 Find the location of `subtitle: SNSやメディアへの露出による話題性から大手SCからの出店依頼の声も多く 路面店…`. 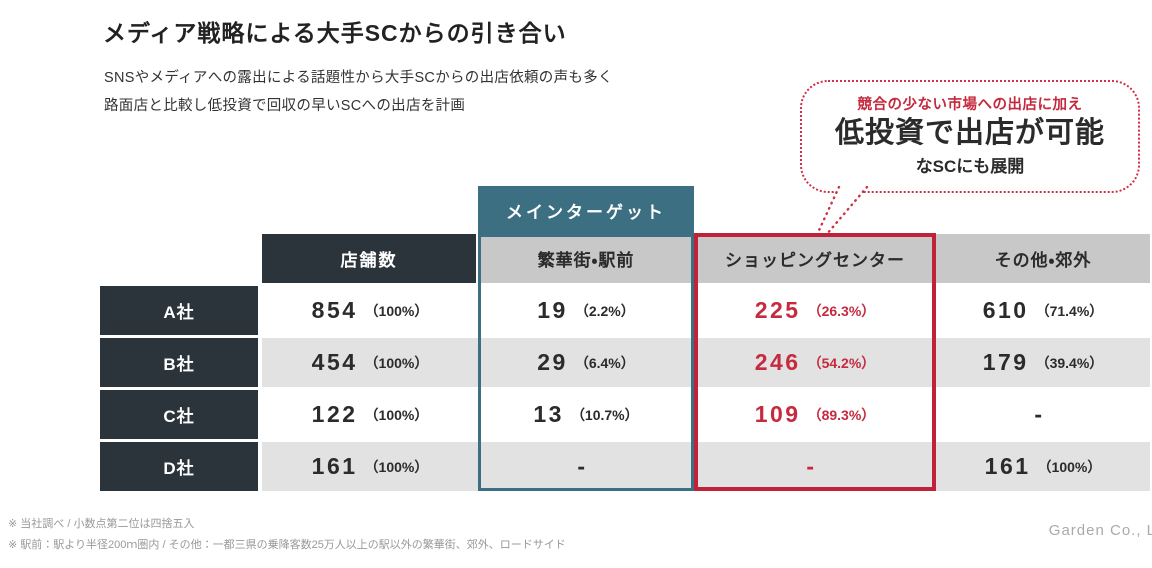

subtitle: SNSやメディアへの露出による話題性から大手SCからの出店依頼の声も多く 路面店… is located at coordinates (358, 92).